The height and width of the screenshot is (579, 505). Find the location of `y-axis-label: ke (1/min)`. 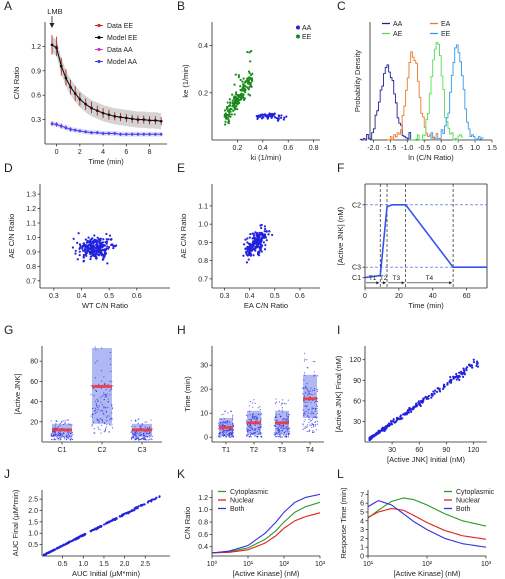

y-axis-label: ke (1/min) is located at coordinates (185, 81).